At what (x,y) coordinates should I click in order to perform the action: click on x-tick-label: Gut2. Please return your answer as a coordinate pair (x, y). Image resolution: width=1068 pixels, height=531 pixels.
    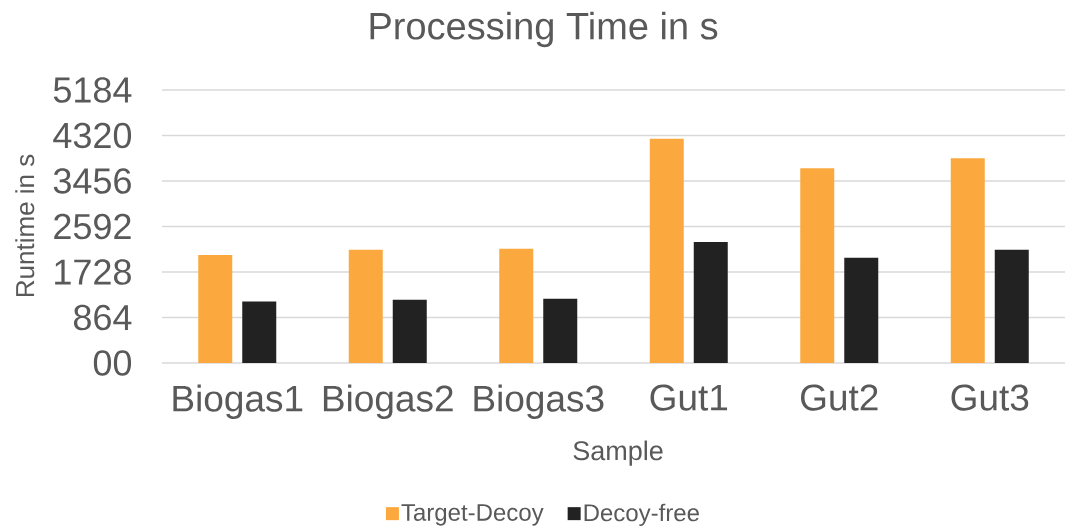
    Looking at the image, I should click on (839, 397).